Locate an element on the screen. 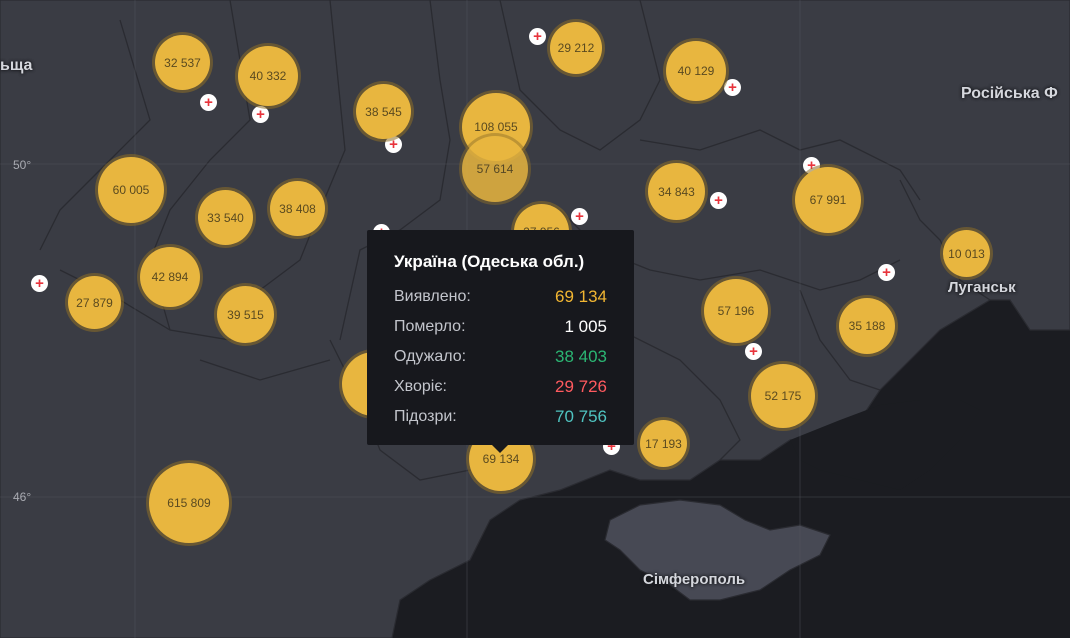 This screenshot has height=638, width=1070. tooltip-row-sick: Хворіє: 29 726 is located at coordinates (500, 387).